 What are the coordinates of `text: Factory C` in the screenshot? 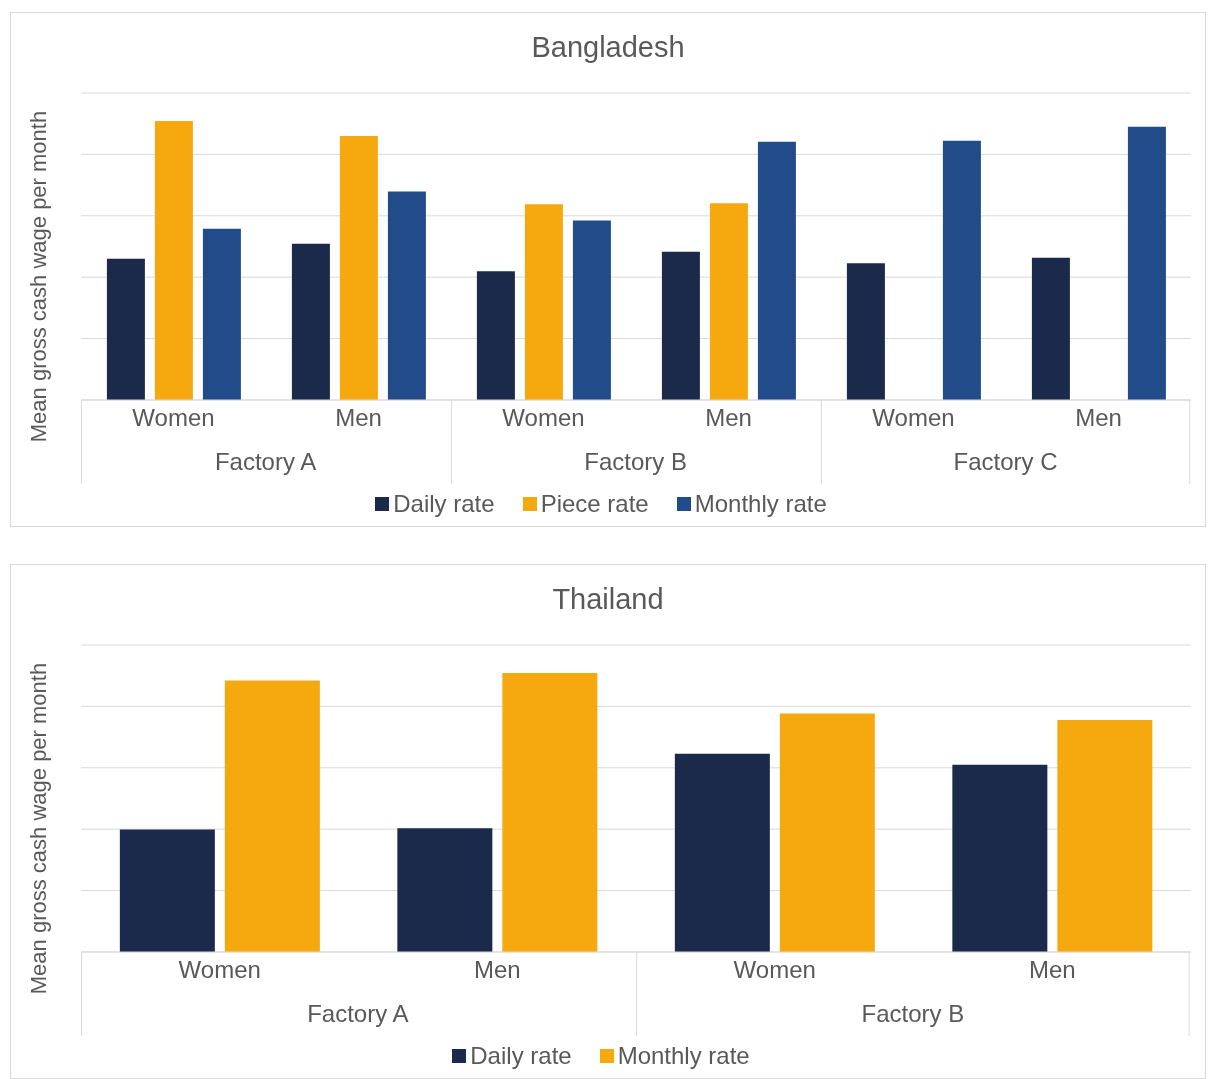 It's located at (1005, 461).